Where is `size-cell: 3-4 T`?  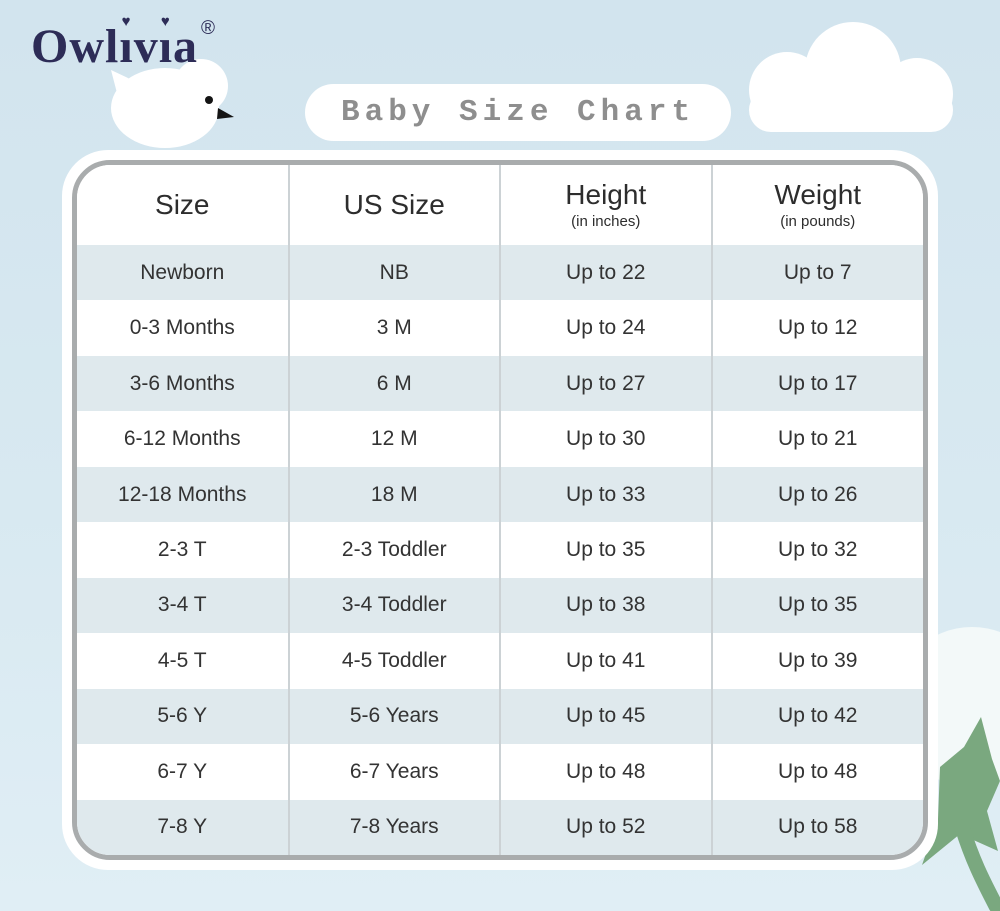
size-cell: 3-4 T is located at coordinates (182, 605).